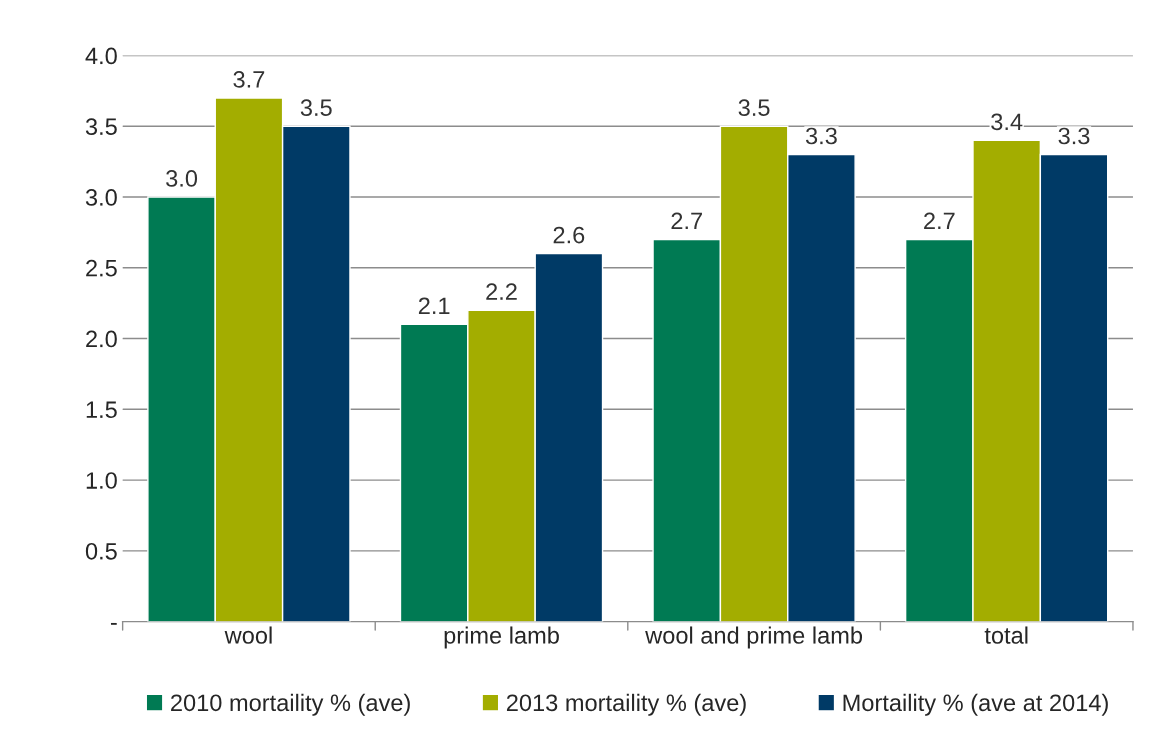 Image resolution: width=1168 pixels, height=740 pixels. What do you see at coordinates (501, 291) in the screenshot?
I see `data-label: 2.2` at bounding box center [501, 291].